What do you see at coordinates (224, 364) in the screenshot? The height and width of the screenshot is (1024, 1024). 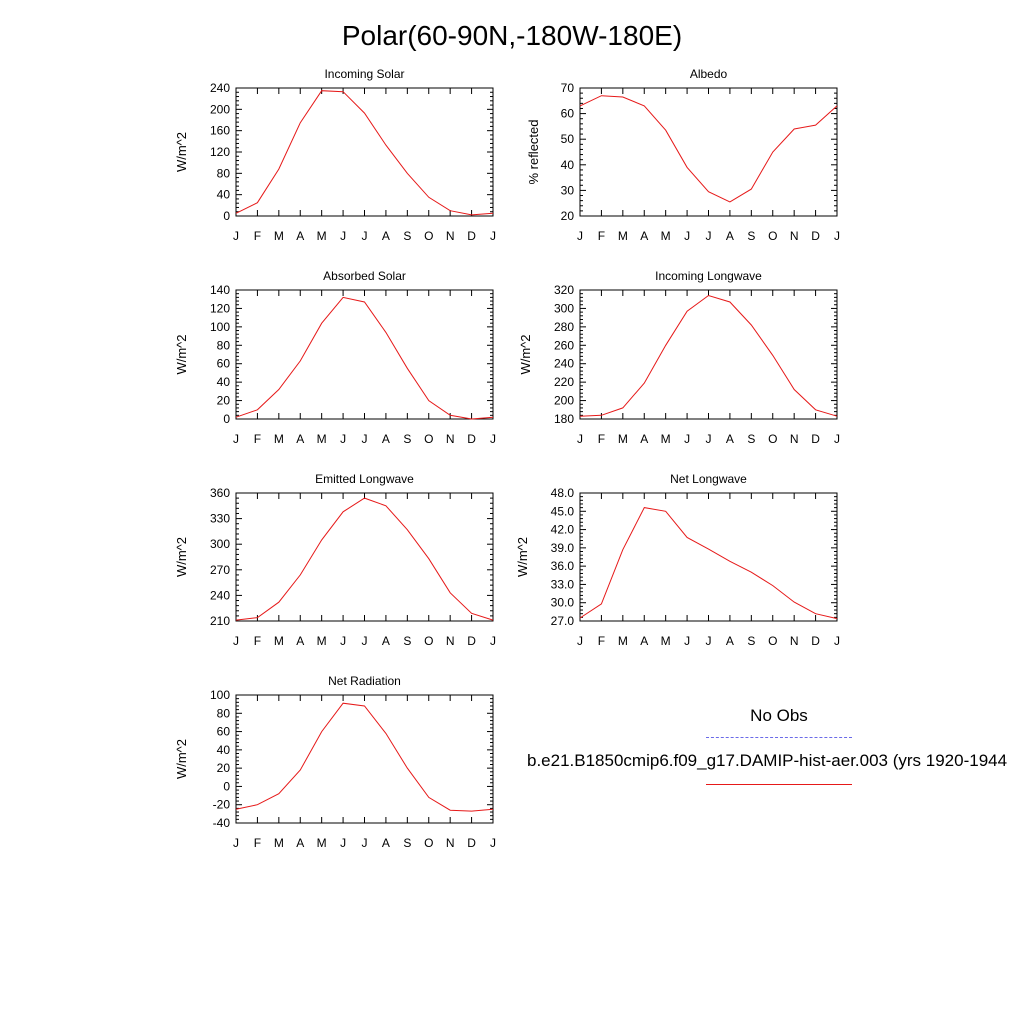 I see `y-tick-label: 60` at bounding box center [224, 364].